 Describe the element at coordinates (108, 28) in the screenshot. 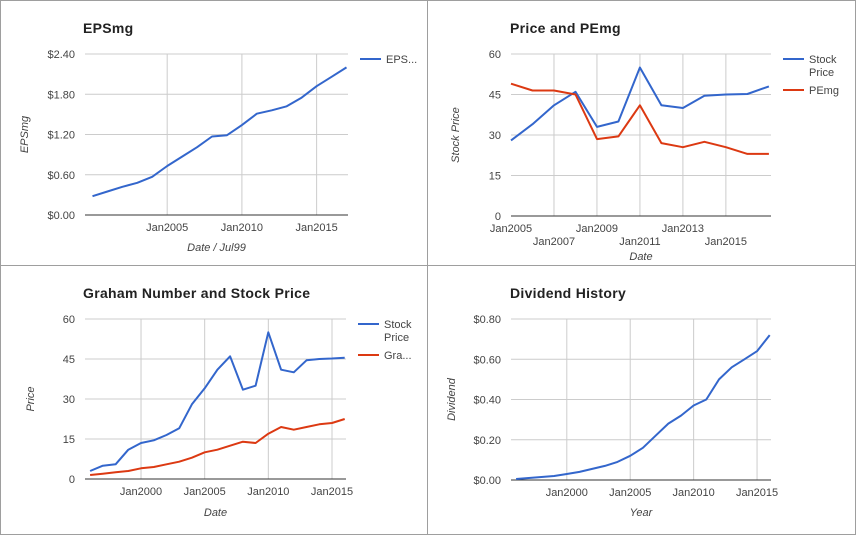

I see `chart-title: EPSmg` at that location.